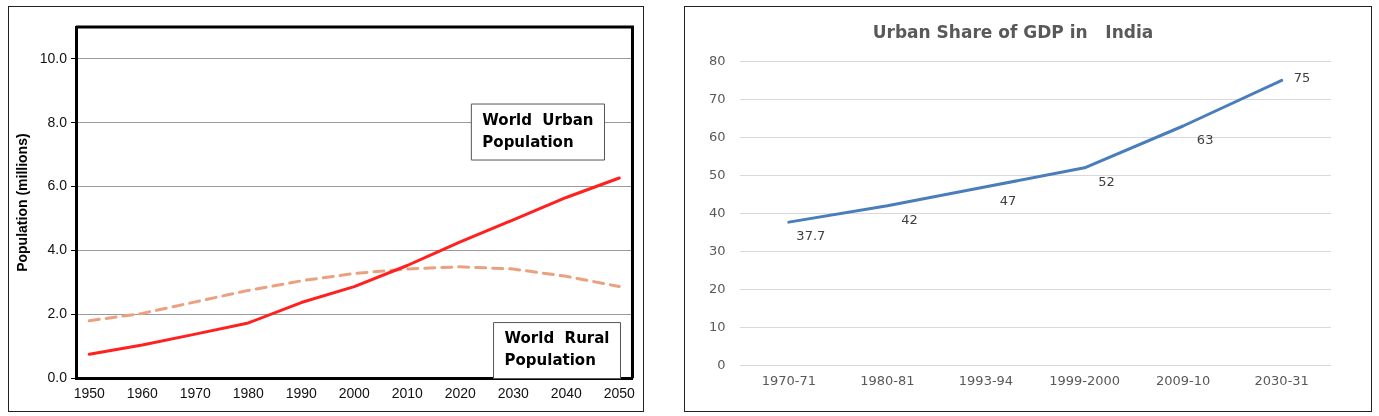 The image size is (1379, 416). I want to click on x-tick-label: 1980, so click(248, 393).